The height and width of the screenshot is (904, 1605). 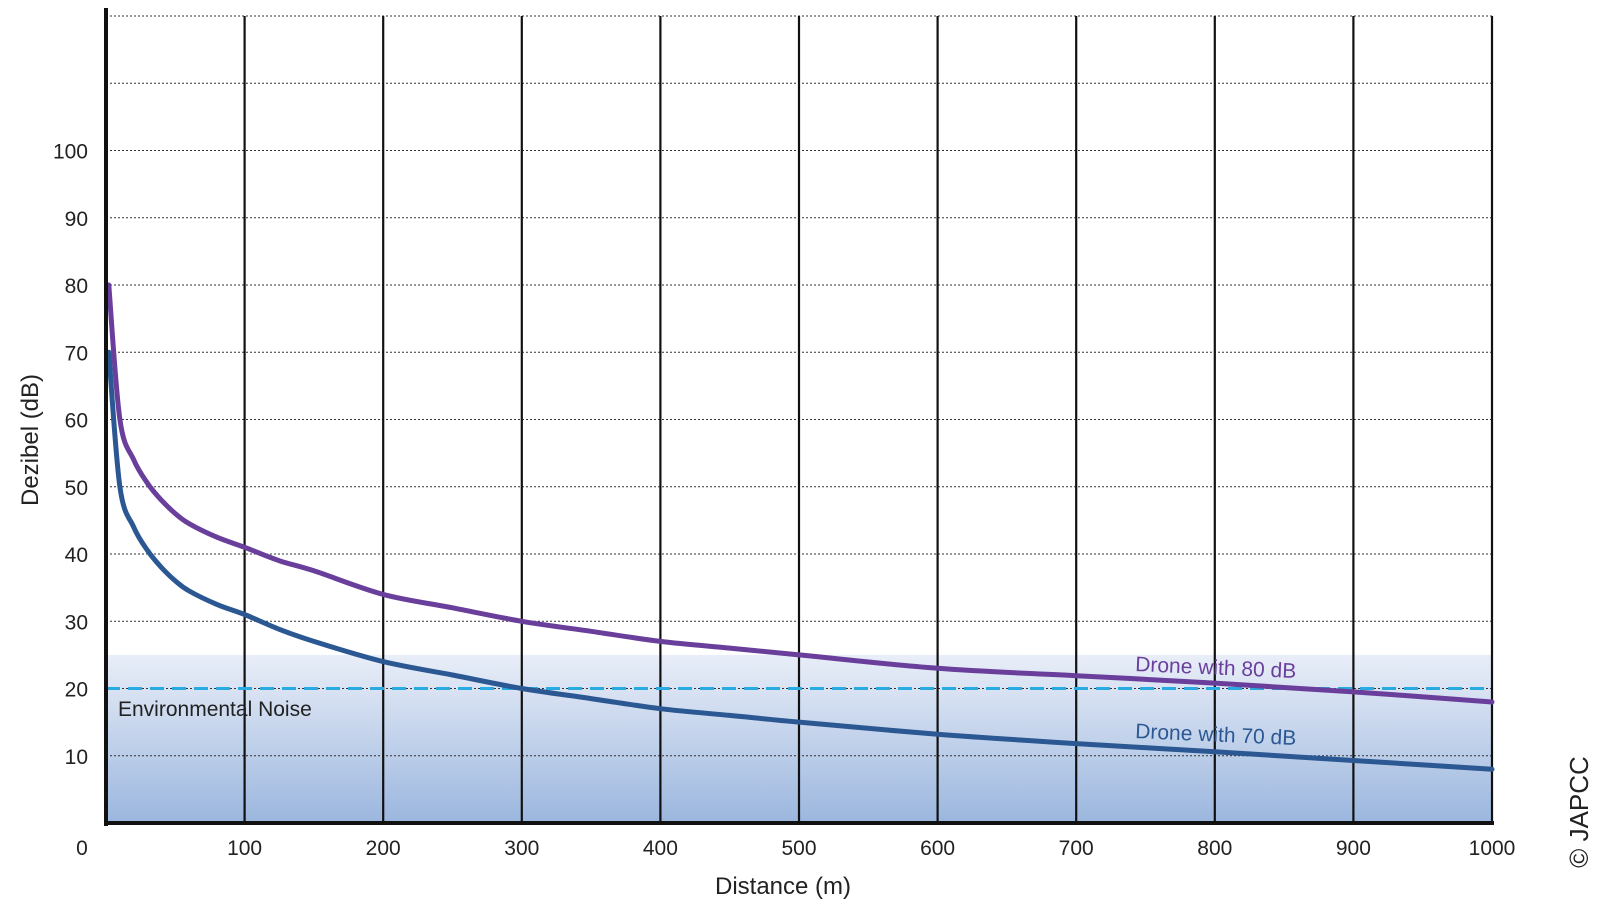 I want to click on y-tick-label: 50, so click(x=76, y=488).